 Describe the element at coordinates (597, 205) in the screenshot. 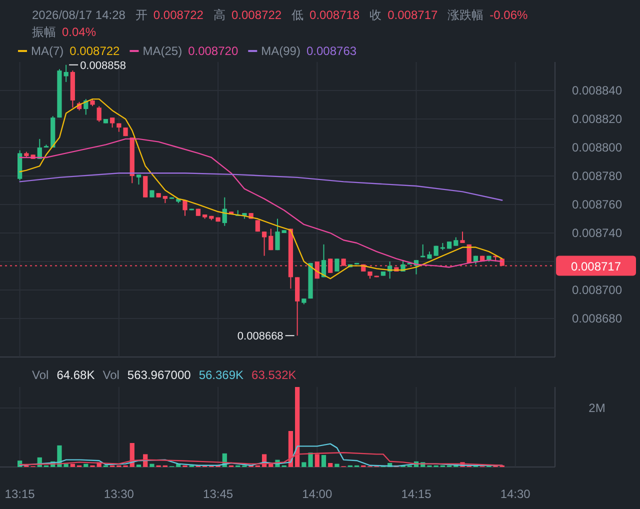

I see `y-tick-label: 0.008760` at that location.